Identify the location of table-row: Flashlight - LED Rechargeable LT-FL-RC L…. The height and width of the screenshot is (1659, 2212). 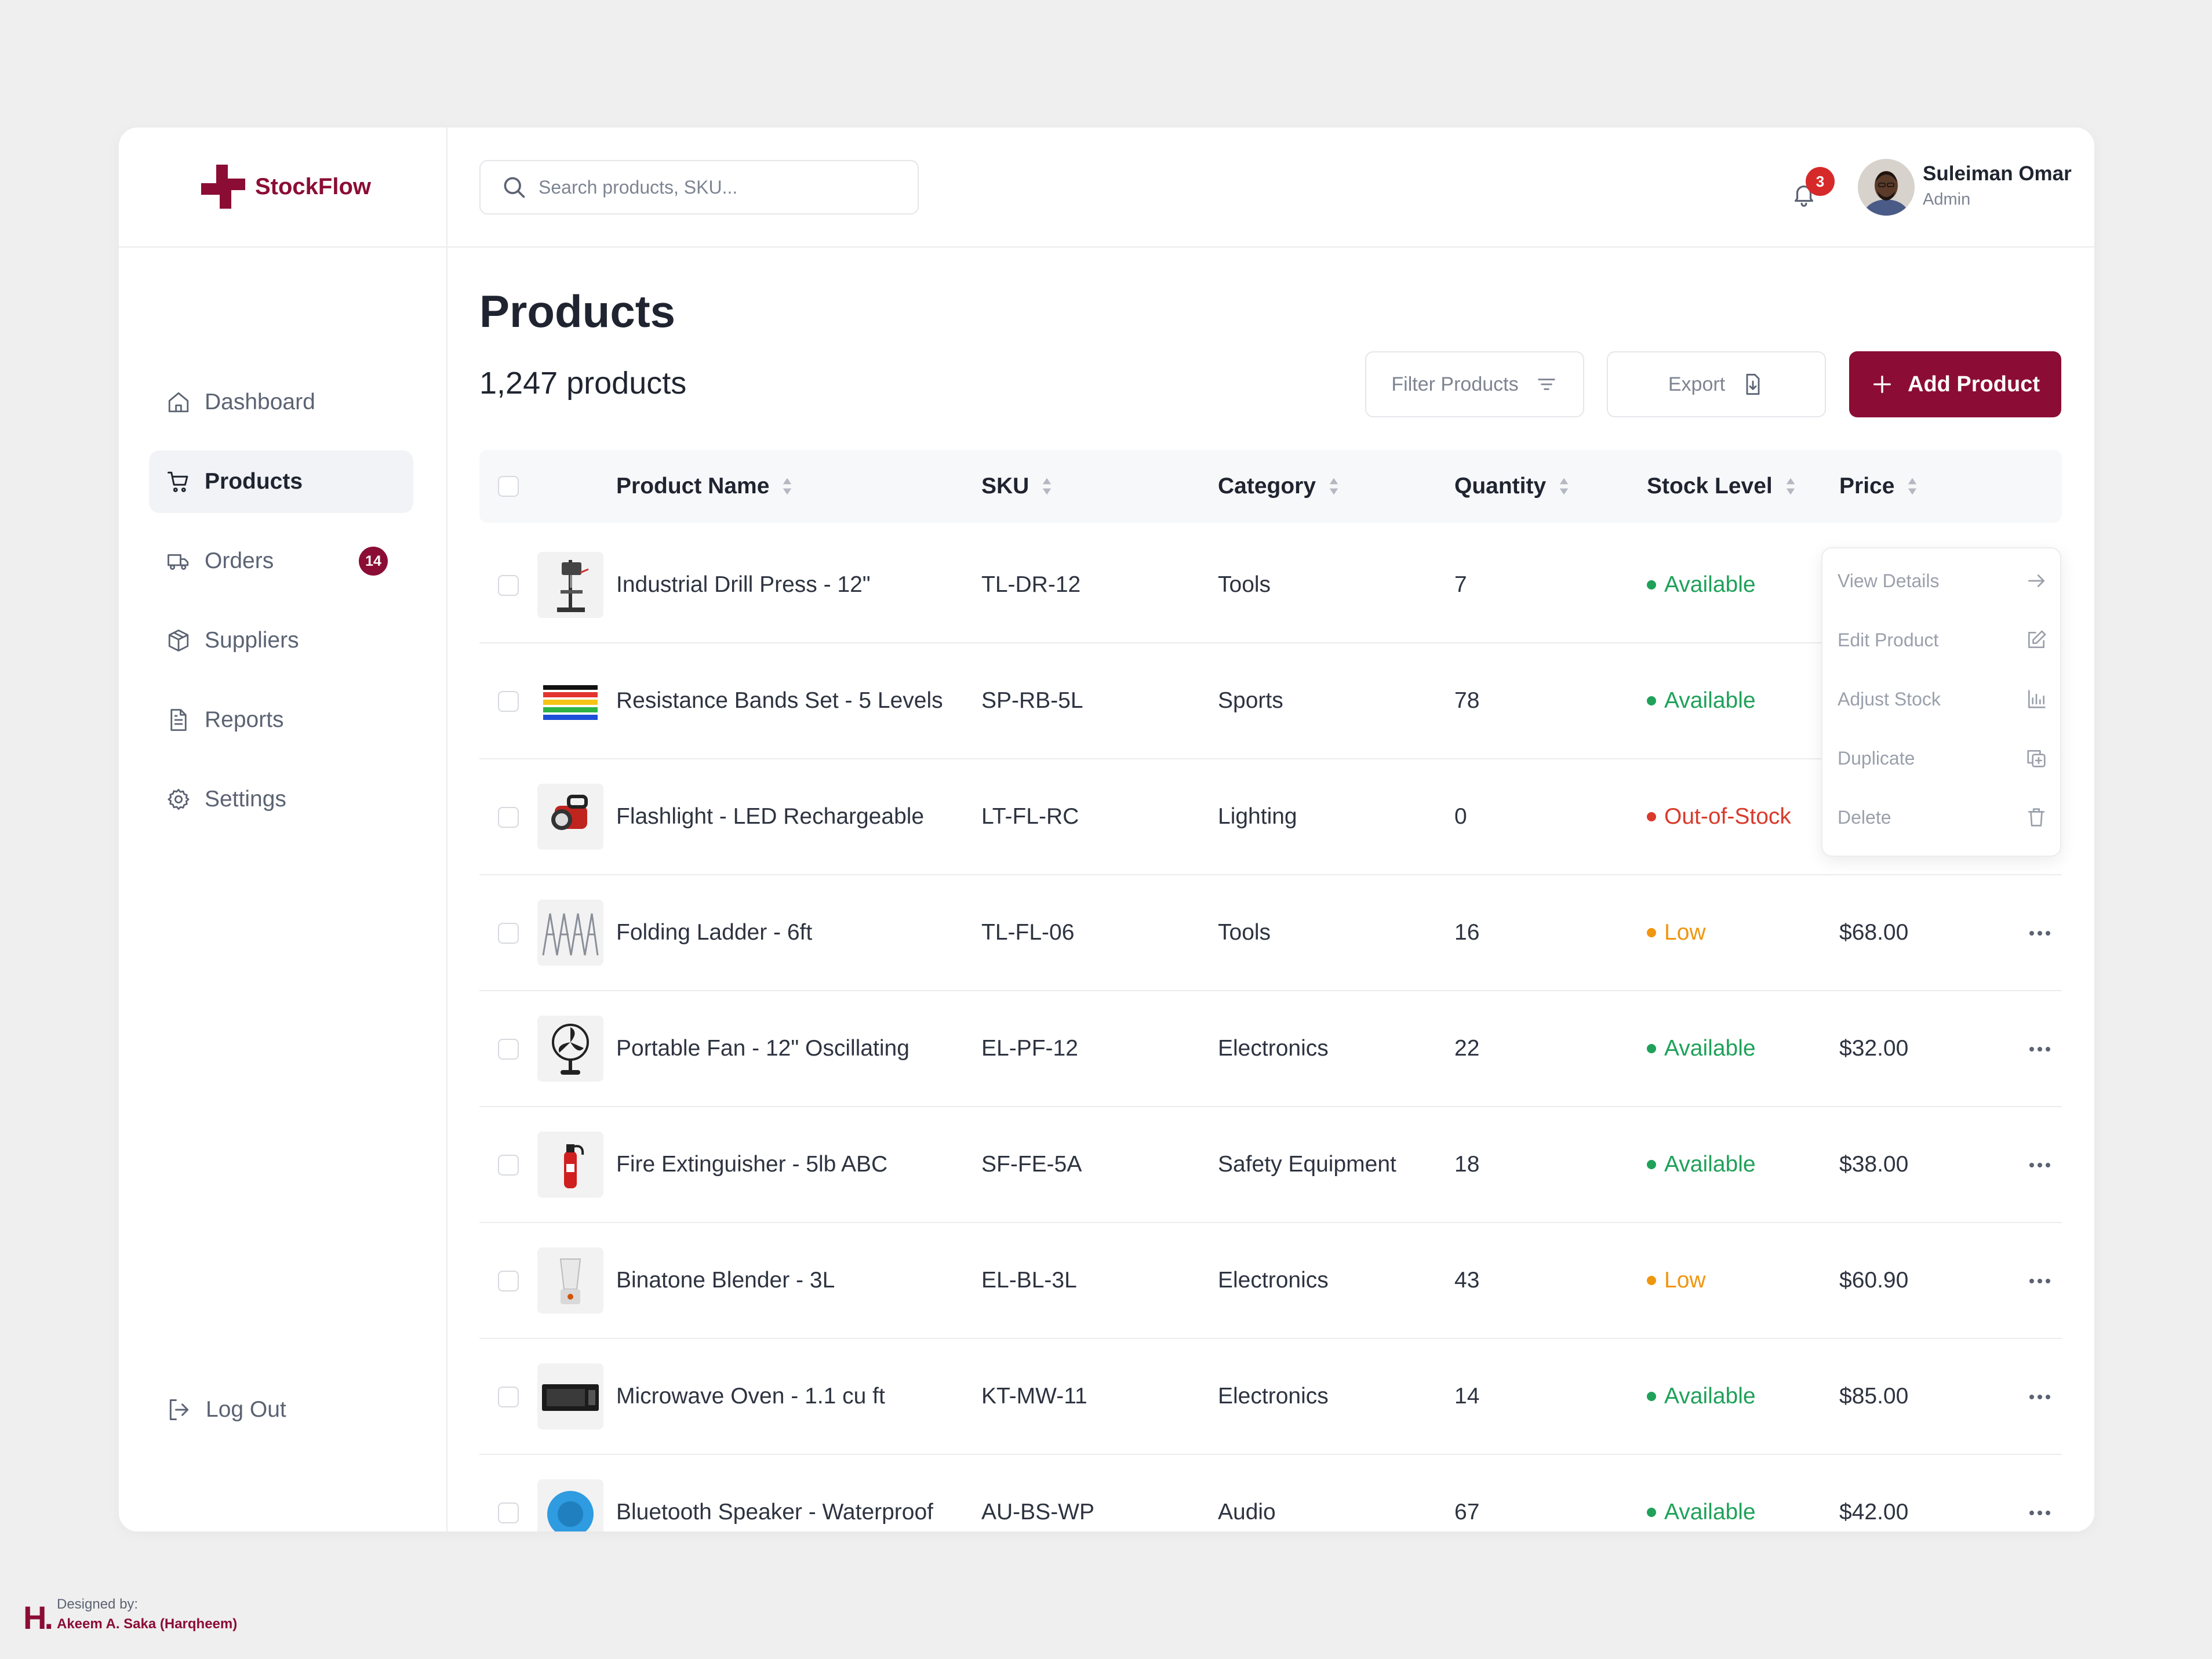
(1270, 817).